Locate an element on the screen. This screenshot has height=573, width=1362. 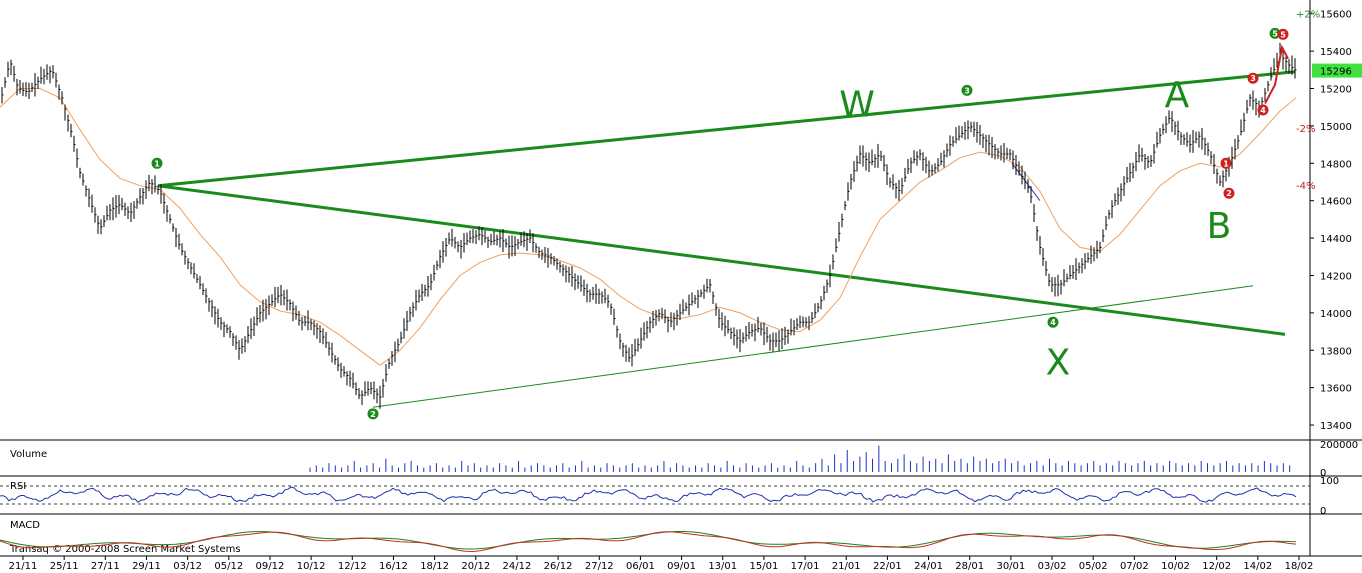
date-tick-label: 09/12 is located at coordinates (270, 566).